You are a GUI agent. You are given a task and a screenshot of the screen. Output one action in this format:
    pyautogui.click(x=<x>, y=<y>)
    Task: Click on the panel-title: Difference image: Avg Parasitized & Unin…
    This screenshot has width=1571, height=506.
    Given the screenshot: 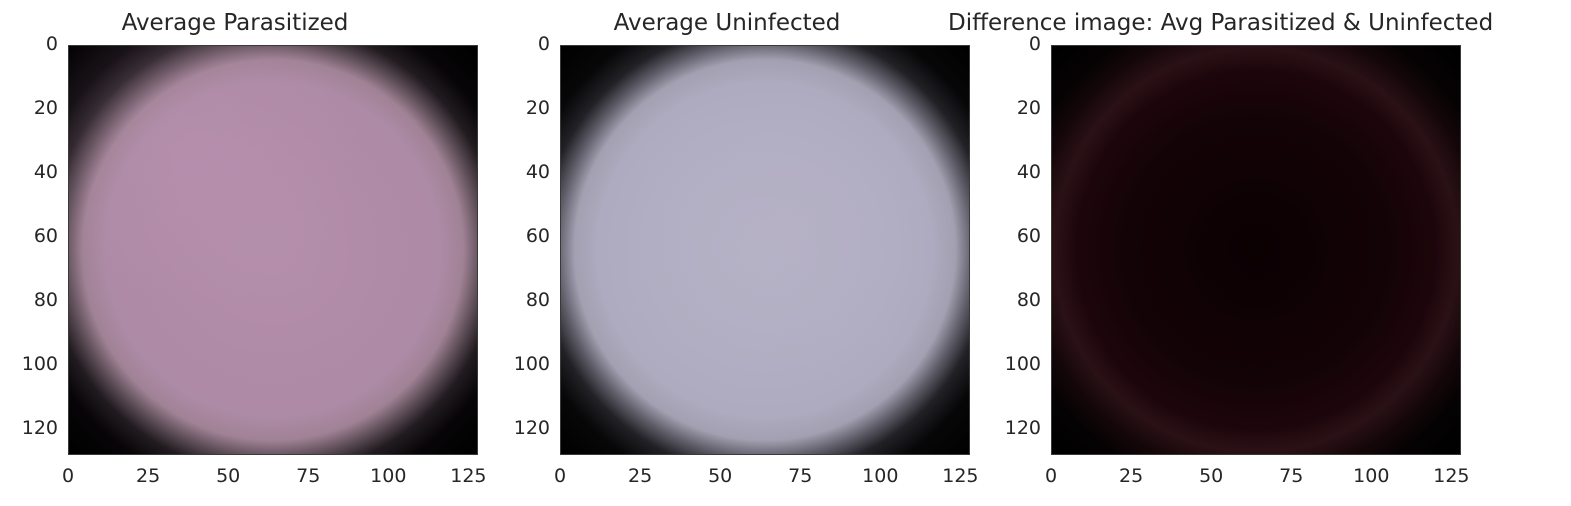 What is the action you would take?
    pyautogui.click(x=1221, y=23)
    